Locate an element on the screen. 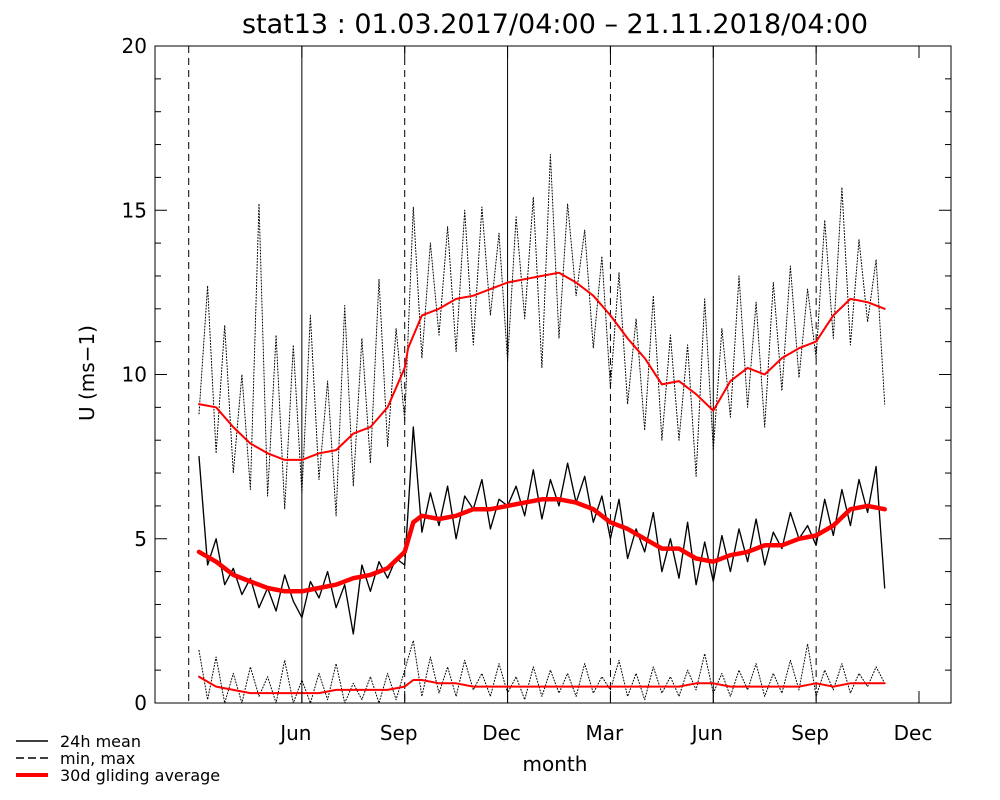 The width and height of the screenshot is (1000, 800). legend-label-0: 24h mean is located at coordinates (100, 741).